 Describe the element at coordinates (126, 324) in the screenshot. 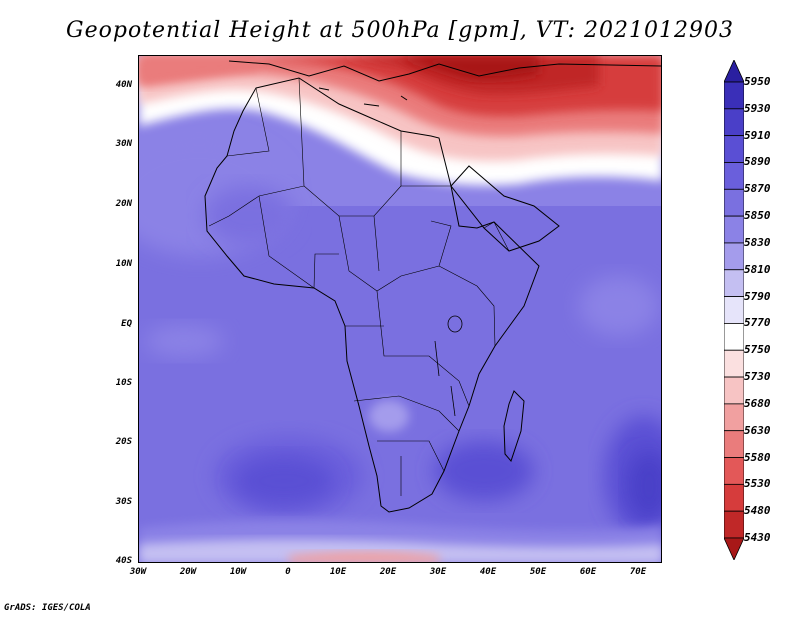

I see `lat-label-eq: EQ` at that location.